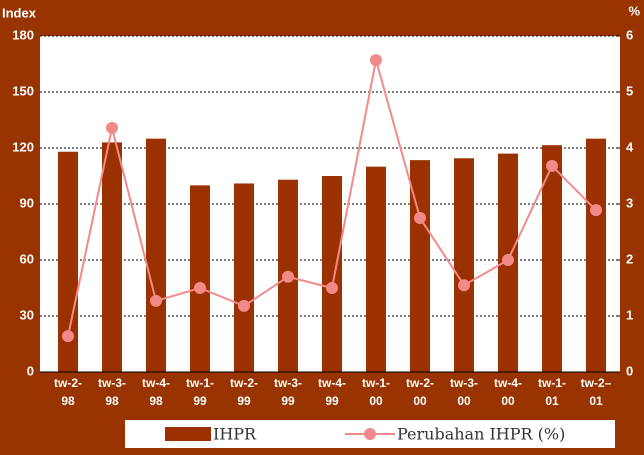 The height and width of the screenshot is (455, 644). I want to click on y2-tick-label: 0, so click(629, 370).